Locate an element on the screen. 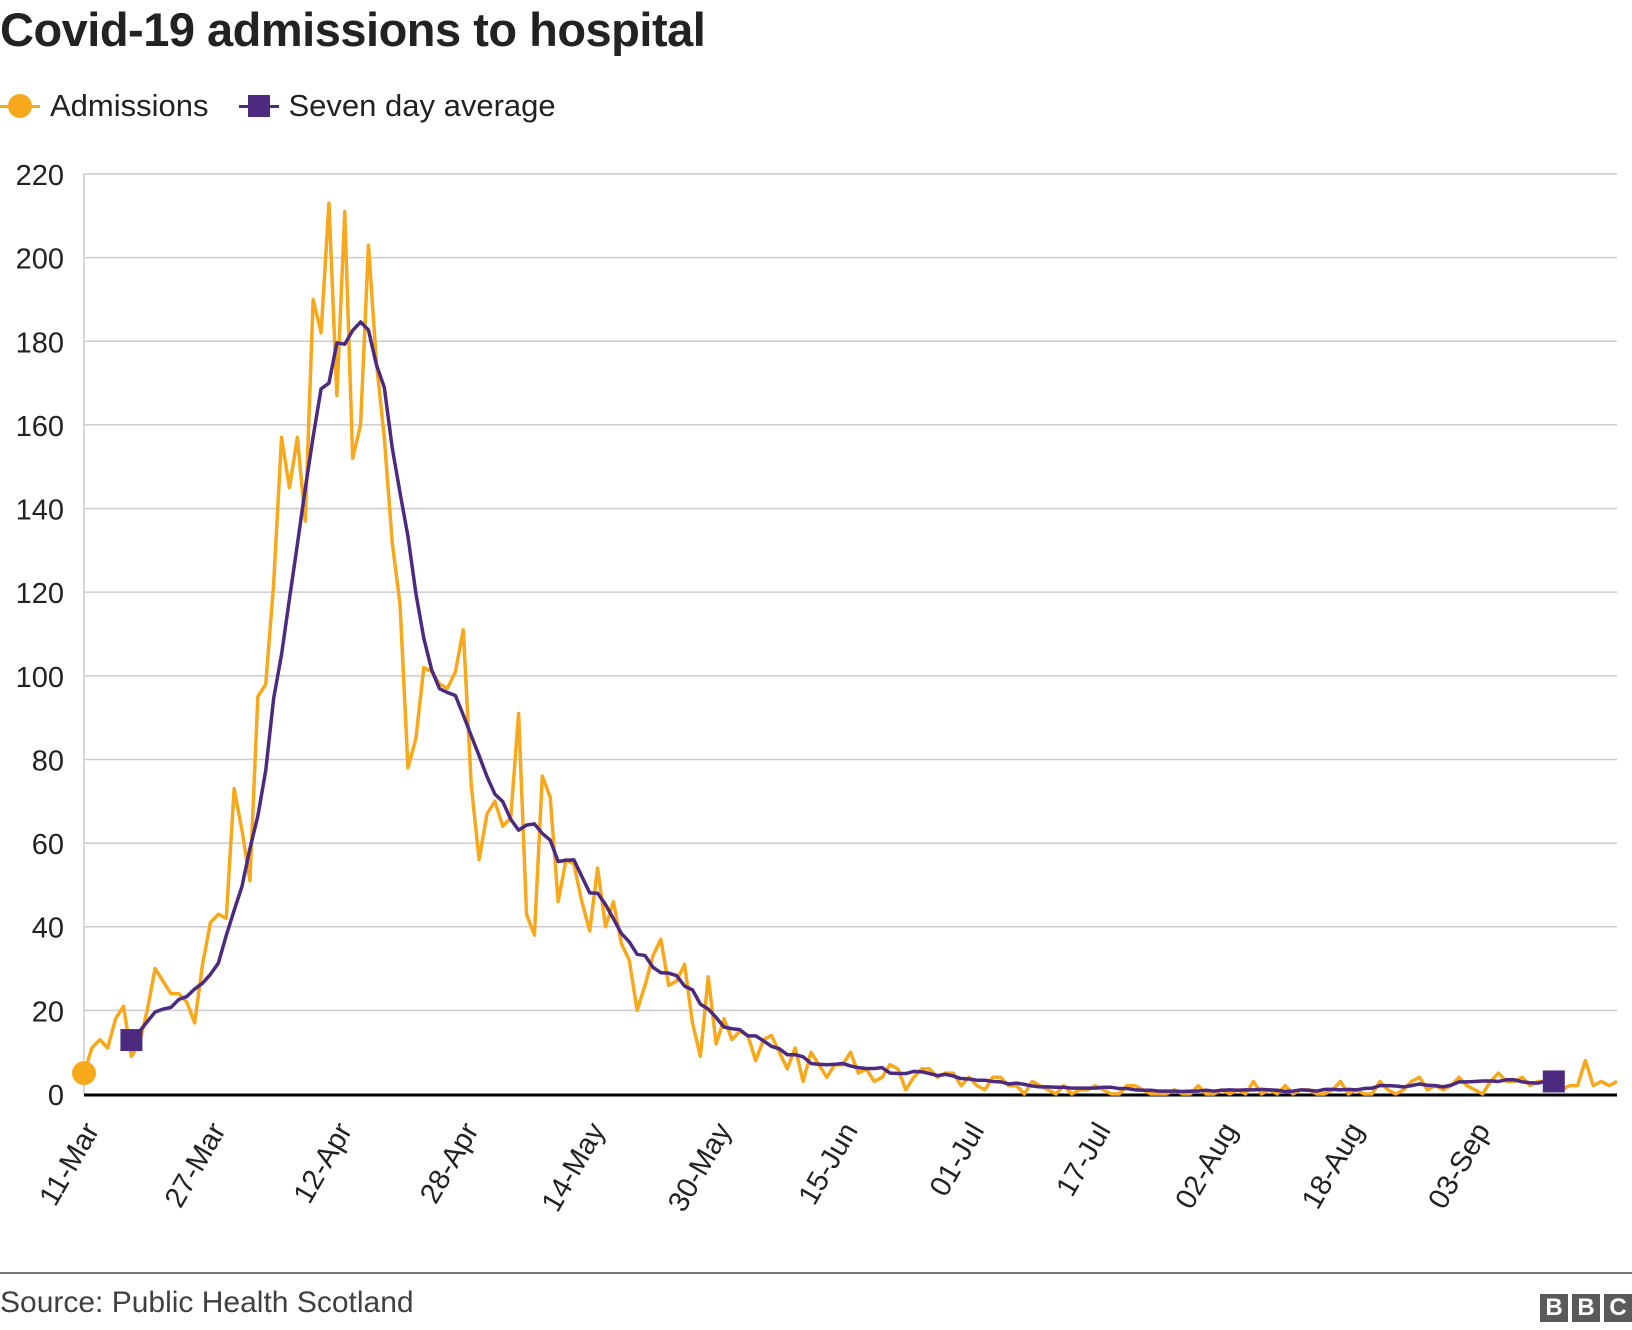  source-note: Source: Public Health Scotland is located at coordinates (207, 1302).